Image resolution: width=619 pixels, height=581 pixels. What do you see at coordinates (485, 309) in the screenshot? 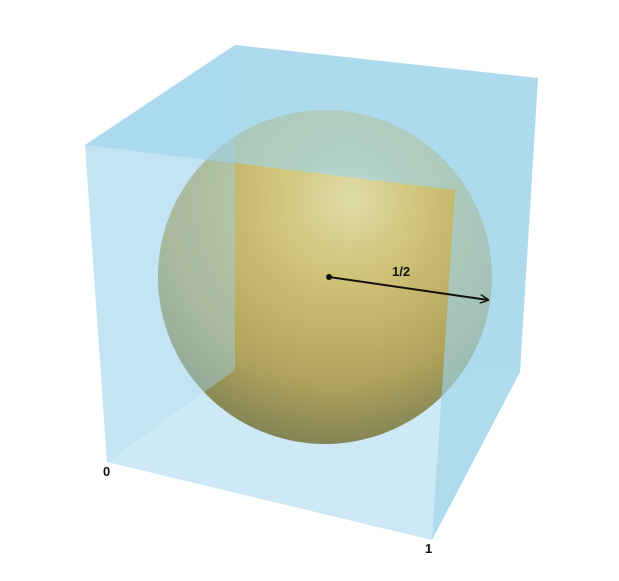
I see `cube-right-face` at bounding box center [485, 309].